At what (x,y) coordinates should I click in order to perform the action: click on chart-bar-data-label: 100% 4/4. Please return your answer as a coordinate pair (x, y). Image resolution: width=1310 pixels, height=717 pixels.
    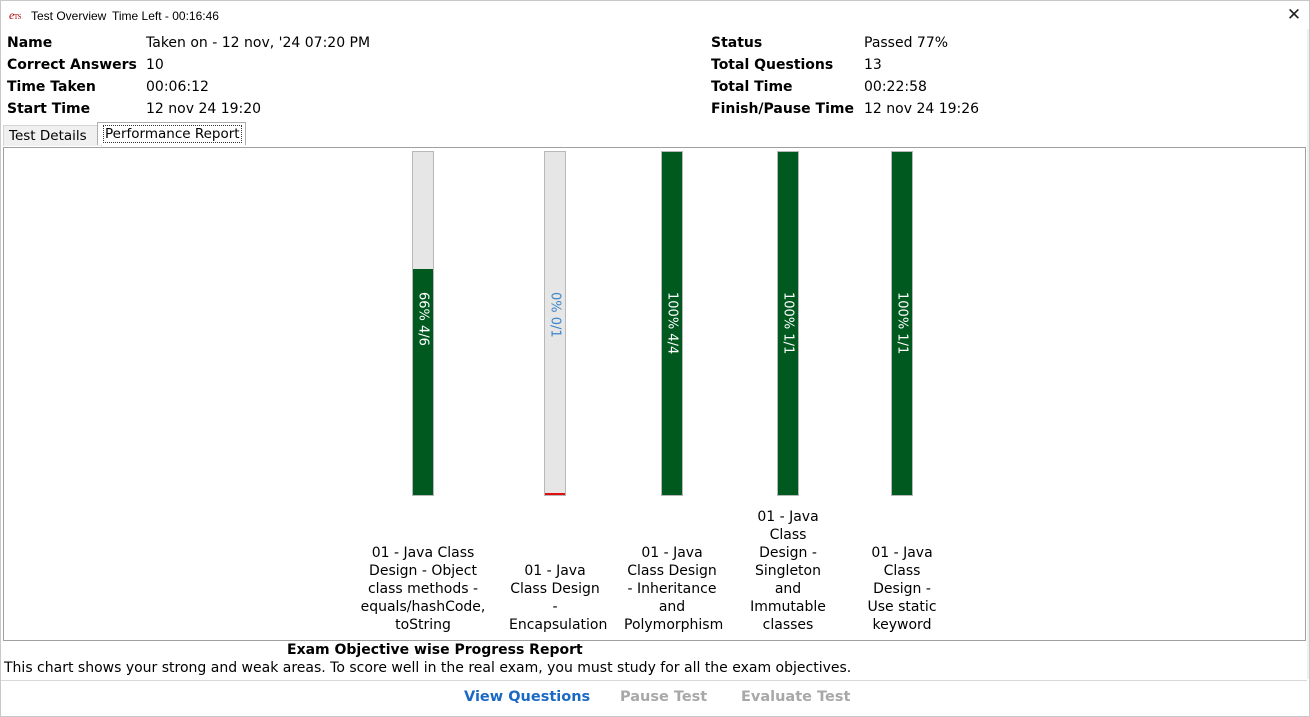
    Looking at the image, I should click on (672, 323).